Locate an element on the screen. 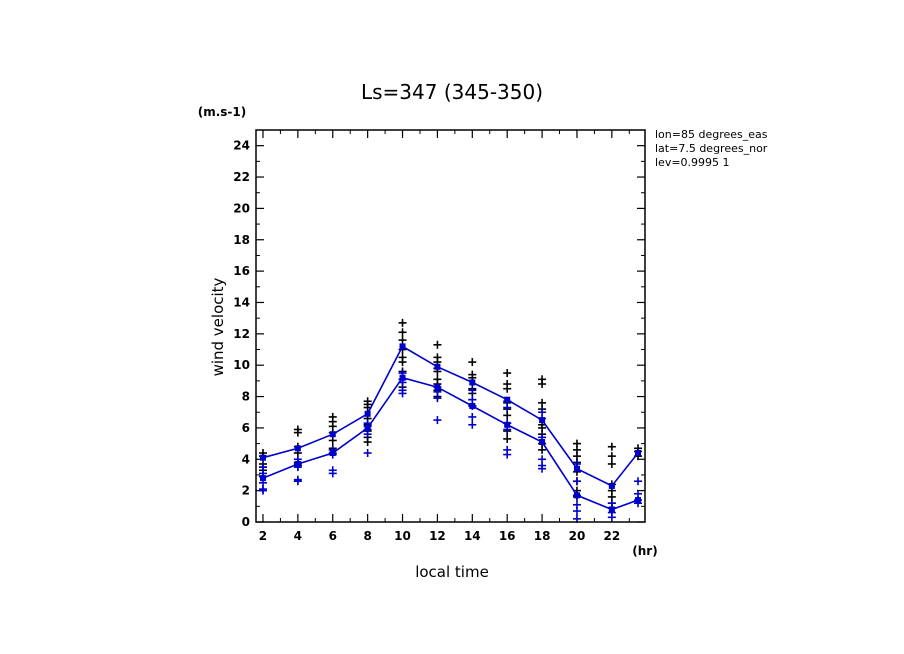 The width and height of the screenshot is (904, 654). info-line-lon: lon=85 degrees_eas is located at coordinates (711, 134).